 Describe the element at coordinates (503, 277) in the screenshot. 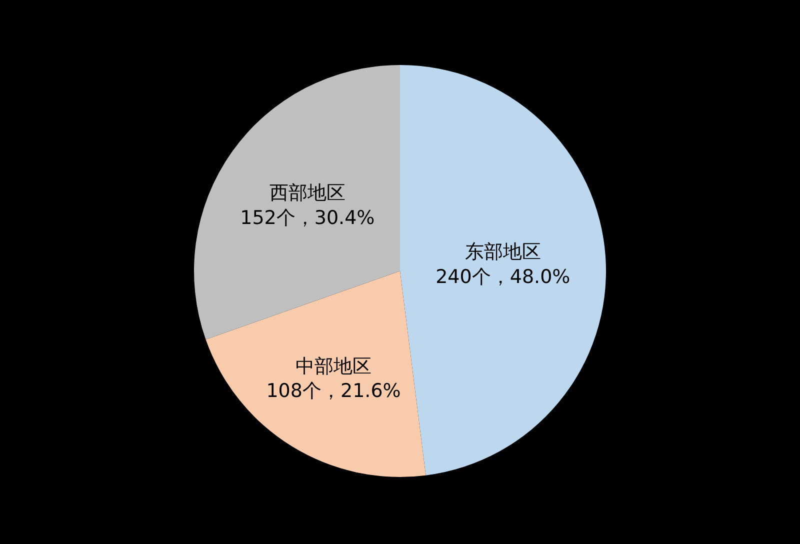

I see `data-label: 240个，48.0%` at that location.